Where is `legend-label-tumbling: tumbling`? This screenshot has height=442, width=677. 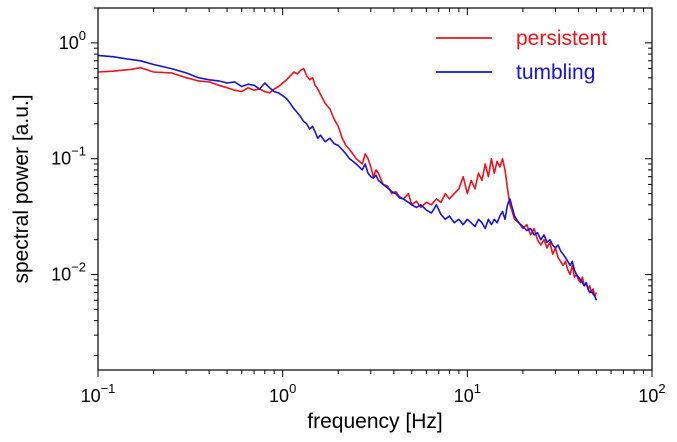 legend-label-tumbling: tumbling is located at coordinates (555, 72).